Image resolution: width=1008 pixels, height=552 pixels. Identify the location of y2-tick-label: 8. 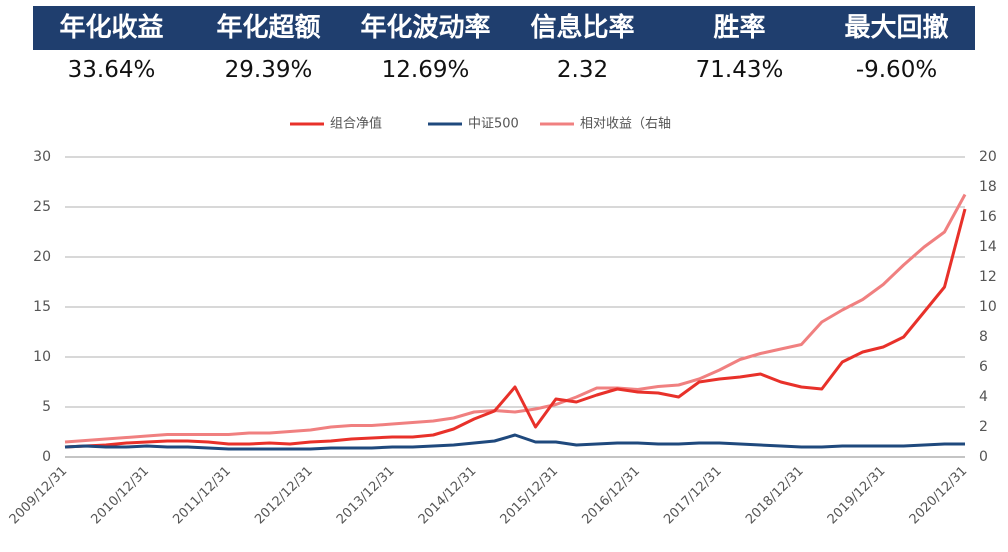
(983, 337).